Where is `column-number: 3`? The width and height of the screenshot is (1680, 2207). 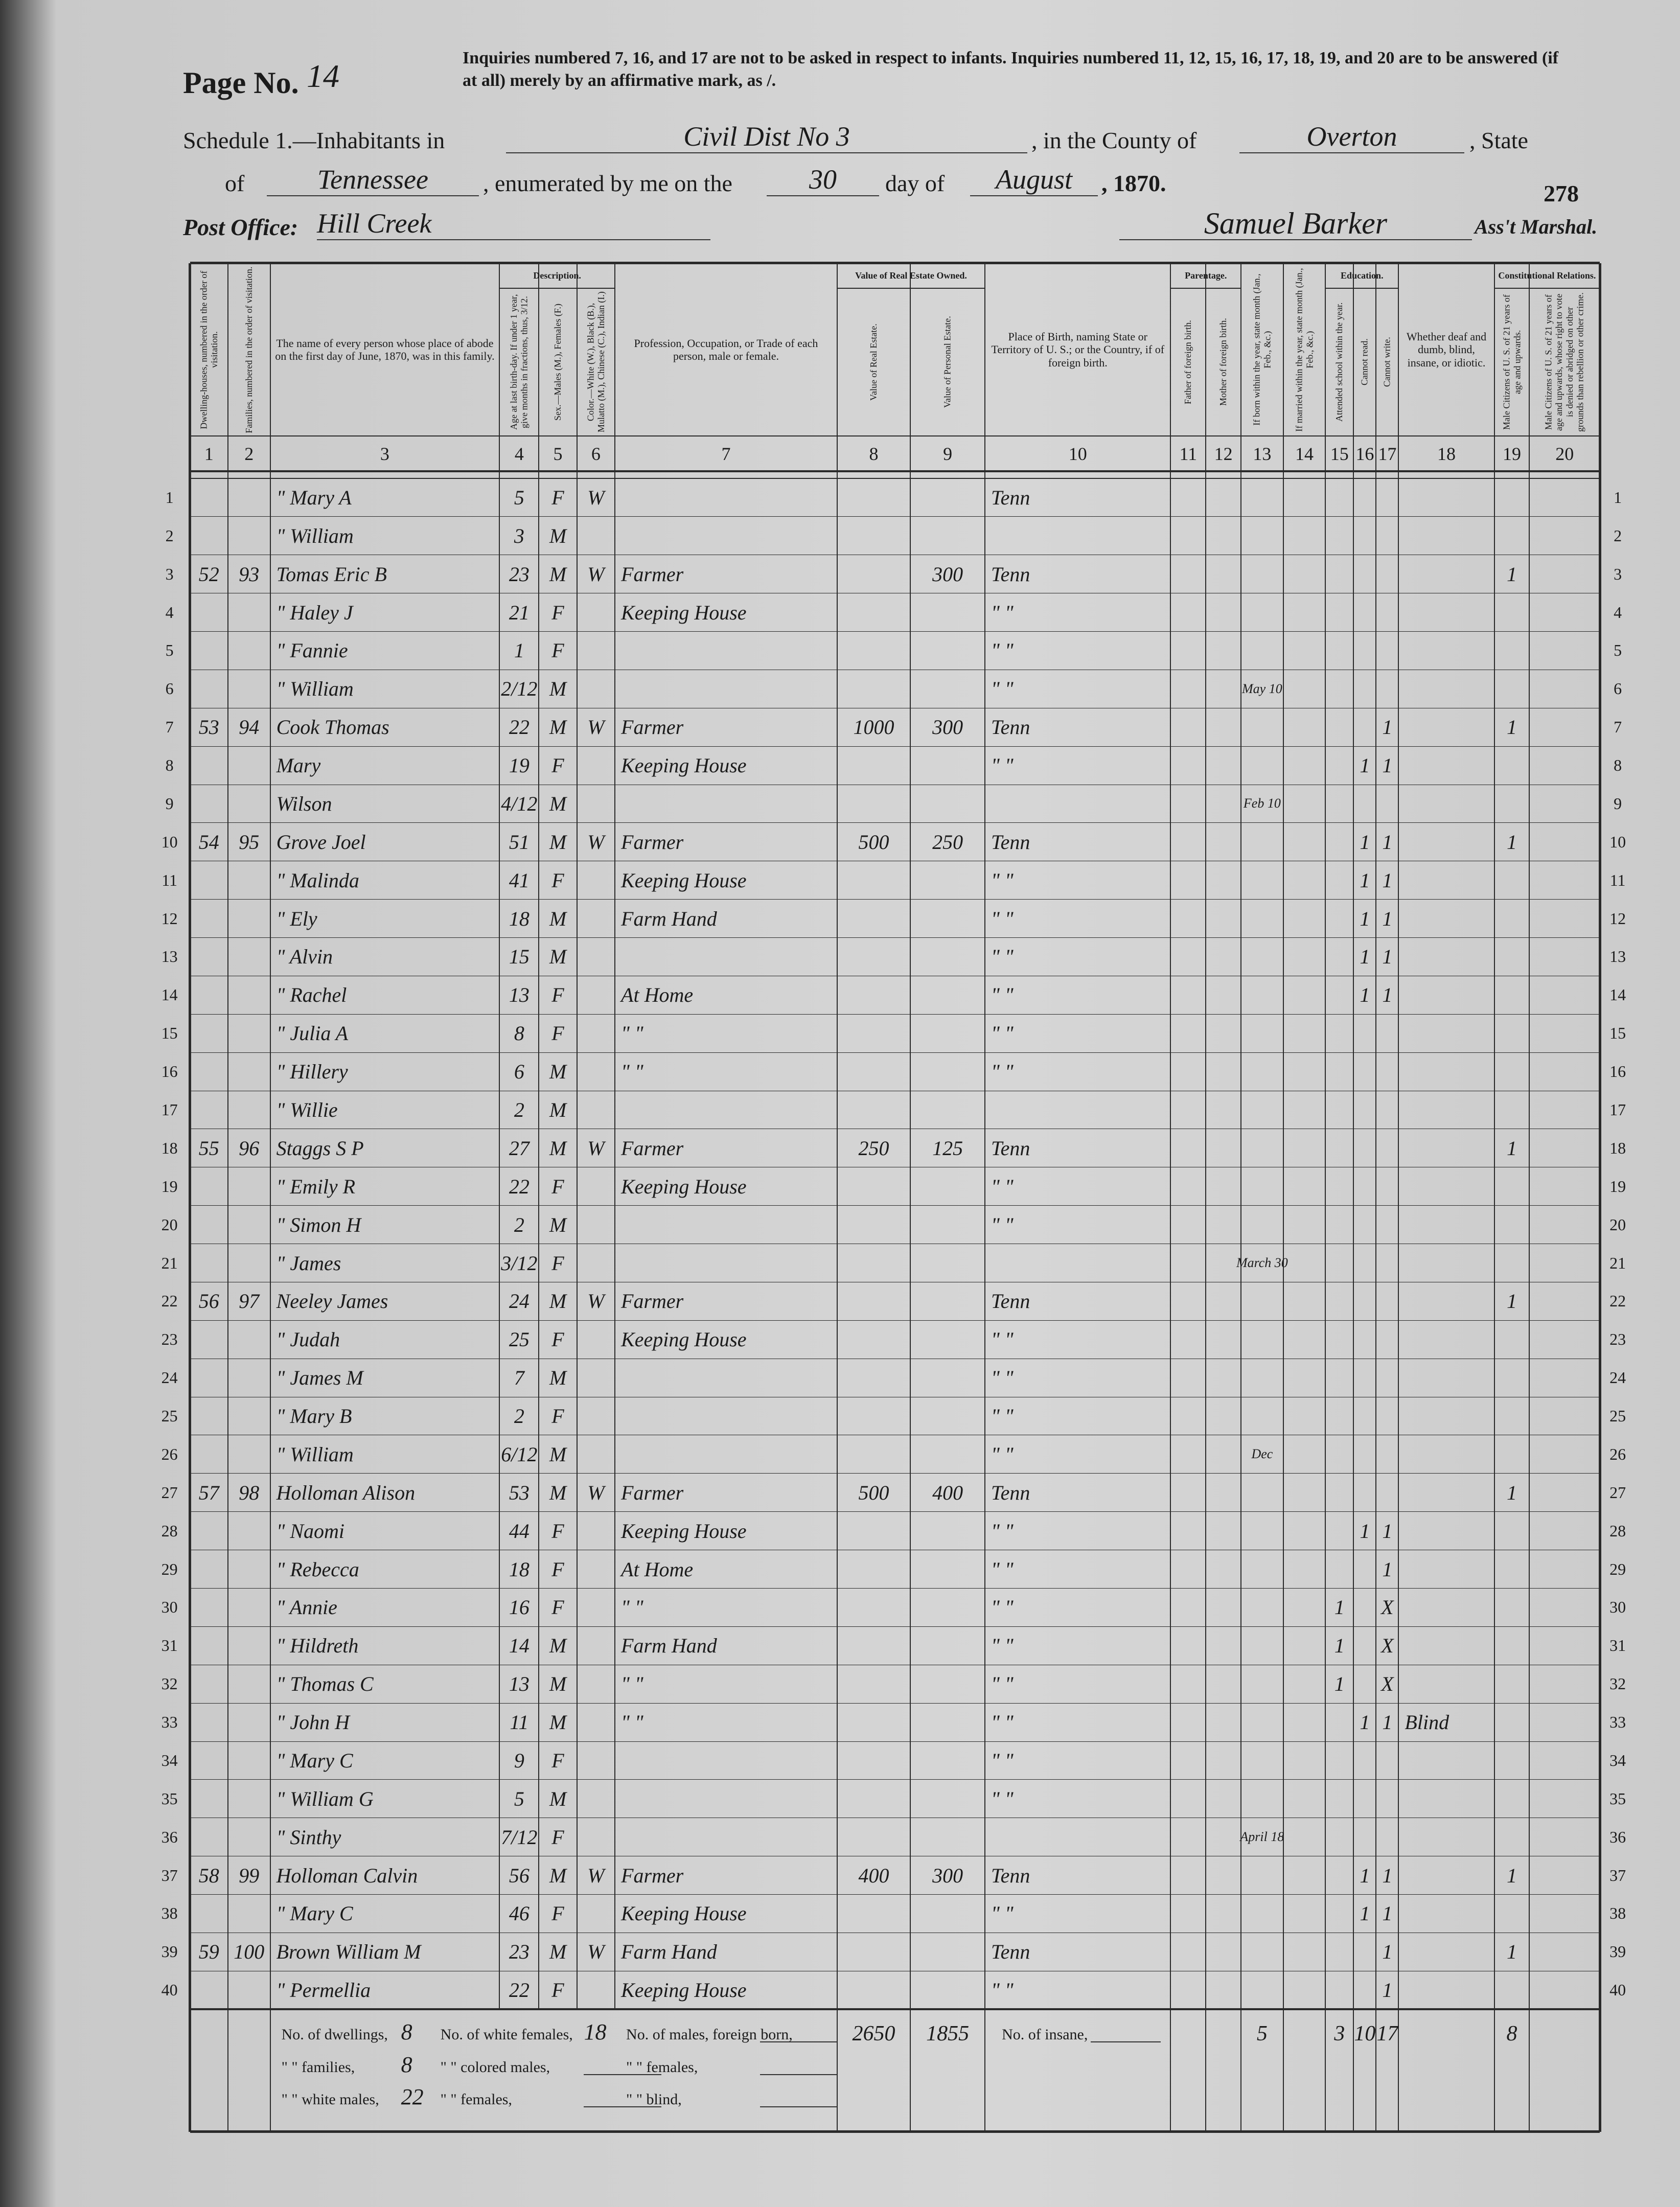
column-number: 3 is located at coordinates (384, 453).